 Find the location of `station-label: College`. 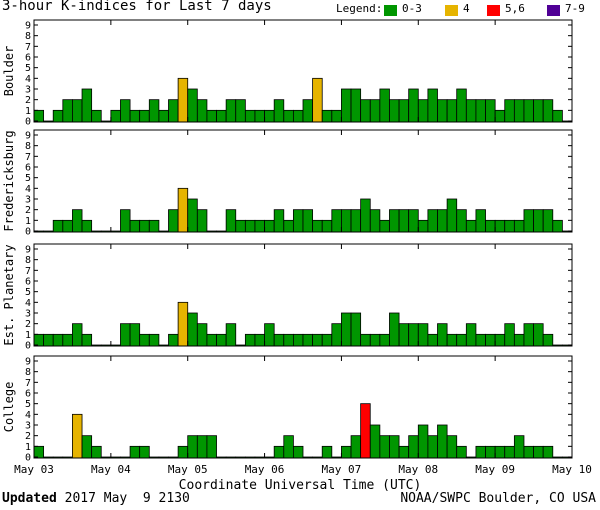

station-label: College is located at coordinates (9, 407).